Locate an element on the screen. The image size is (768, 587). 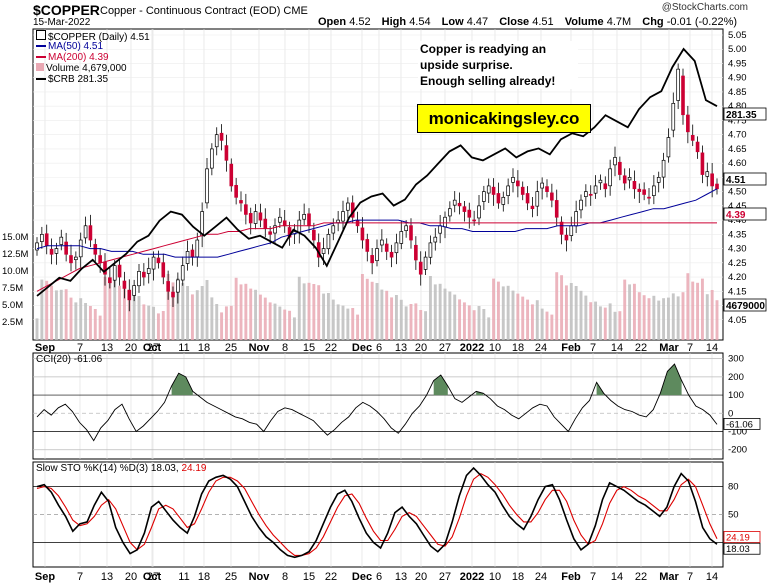
price-tag-text: 4.39 is located at coordinates (736, 215).